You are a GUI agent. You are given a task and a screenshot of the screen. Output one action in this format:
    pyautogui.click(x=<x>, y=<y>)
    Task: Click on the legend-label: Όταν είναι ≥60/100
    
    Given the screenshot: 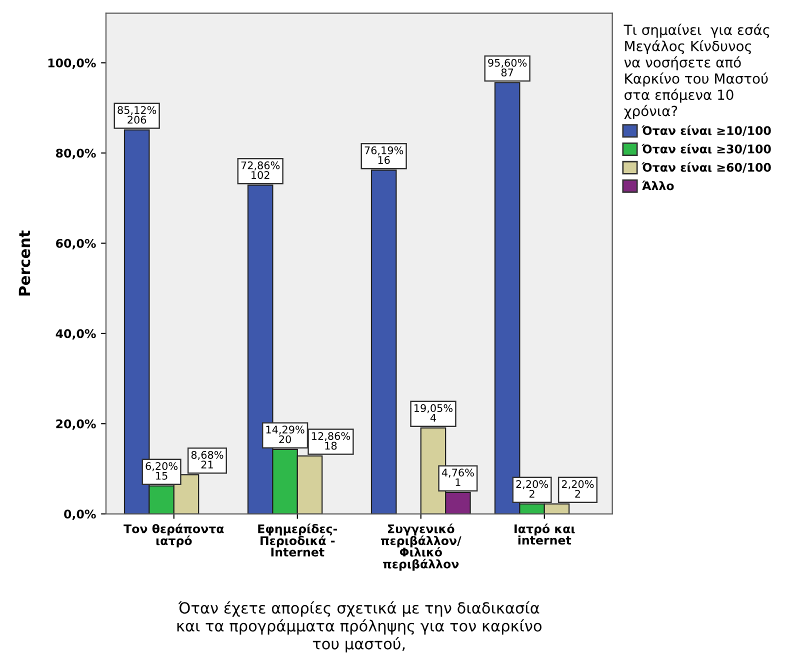 What is the action you would take?
    pyautogui.click(x=706, y=167)
    